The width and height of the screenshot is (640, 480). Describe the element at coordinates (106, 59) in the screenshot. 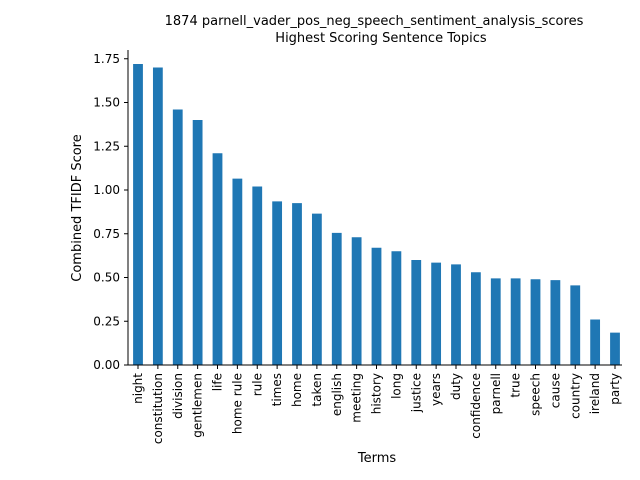

I see `y-tick-label: 1.75` at that location.